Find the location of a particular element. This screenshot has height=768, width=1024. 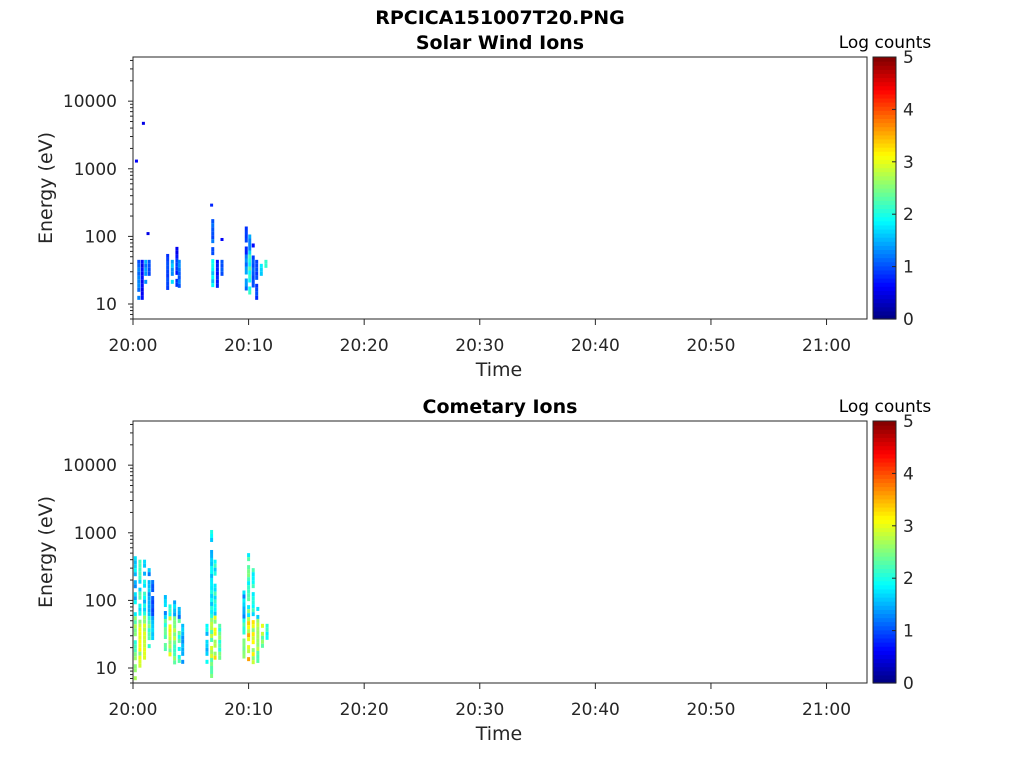

y-tick-label: 10000 is located at coordinates (90, 102).